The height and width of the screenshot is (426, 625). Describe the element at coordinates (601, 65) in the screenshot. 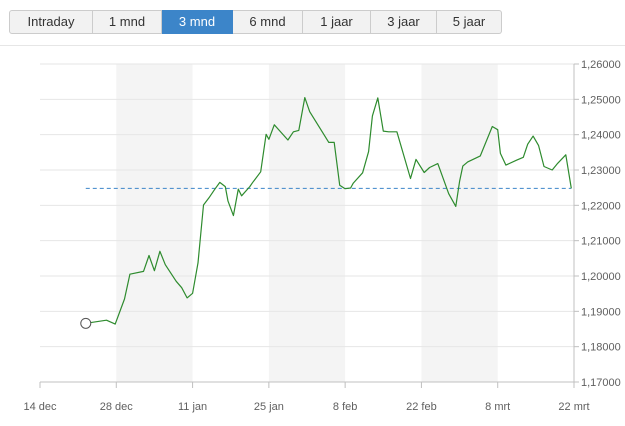

I see `y-tick-label: 1,26000` at that location.